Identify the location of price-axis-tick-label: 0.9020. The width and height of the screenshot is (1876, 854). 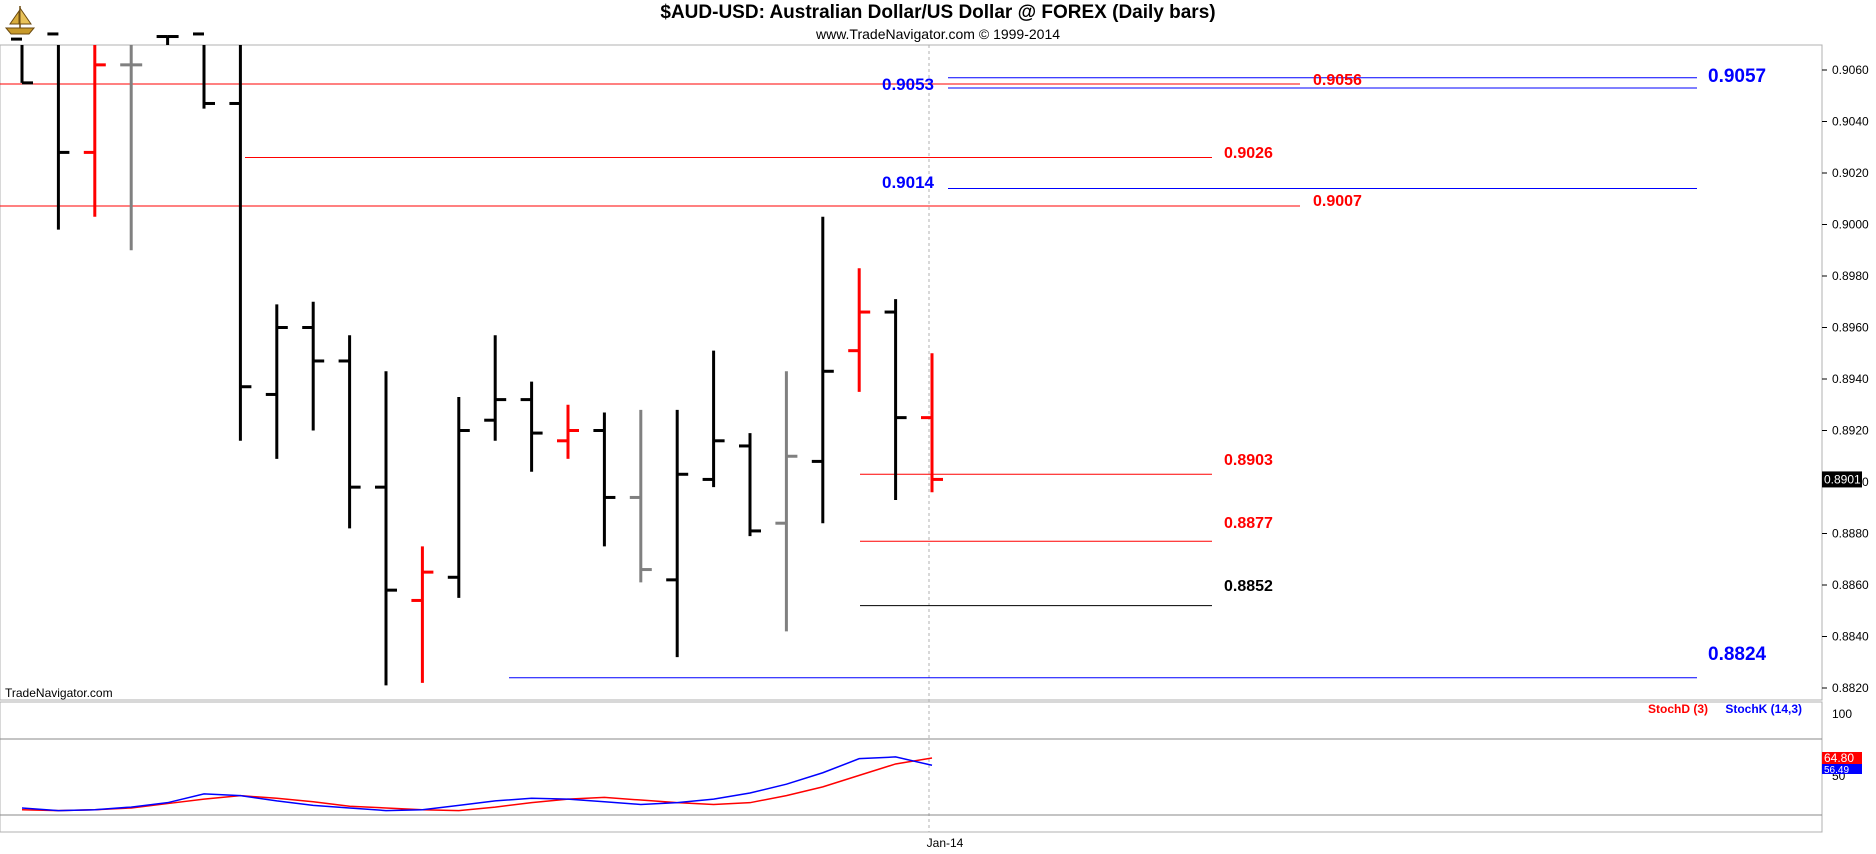
(1850, 173).